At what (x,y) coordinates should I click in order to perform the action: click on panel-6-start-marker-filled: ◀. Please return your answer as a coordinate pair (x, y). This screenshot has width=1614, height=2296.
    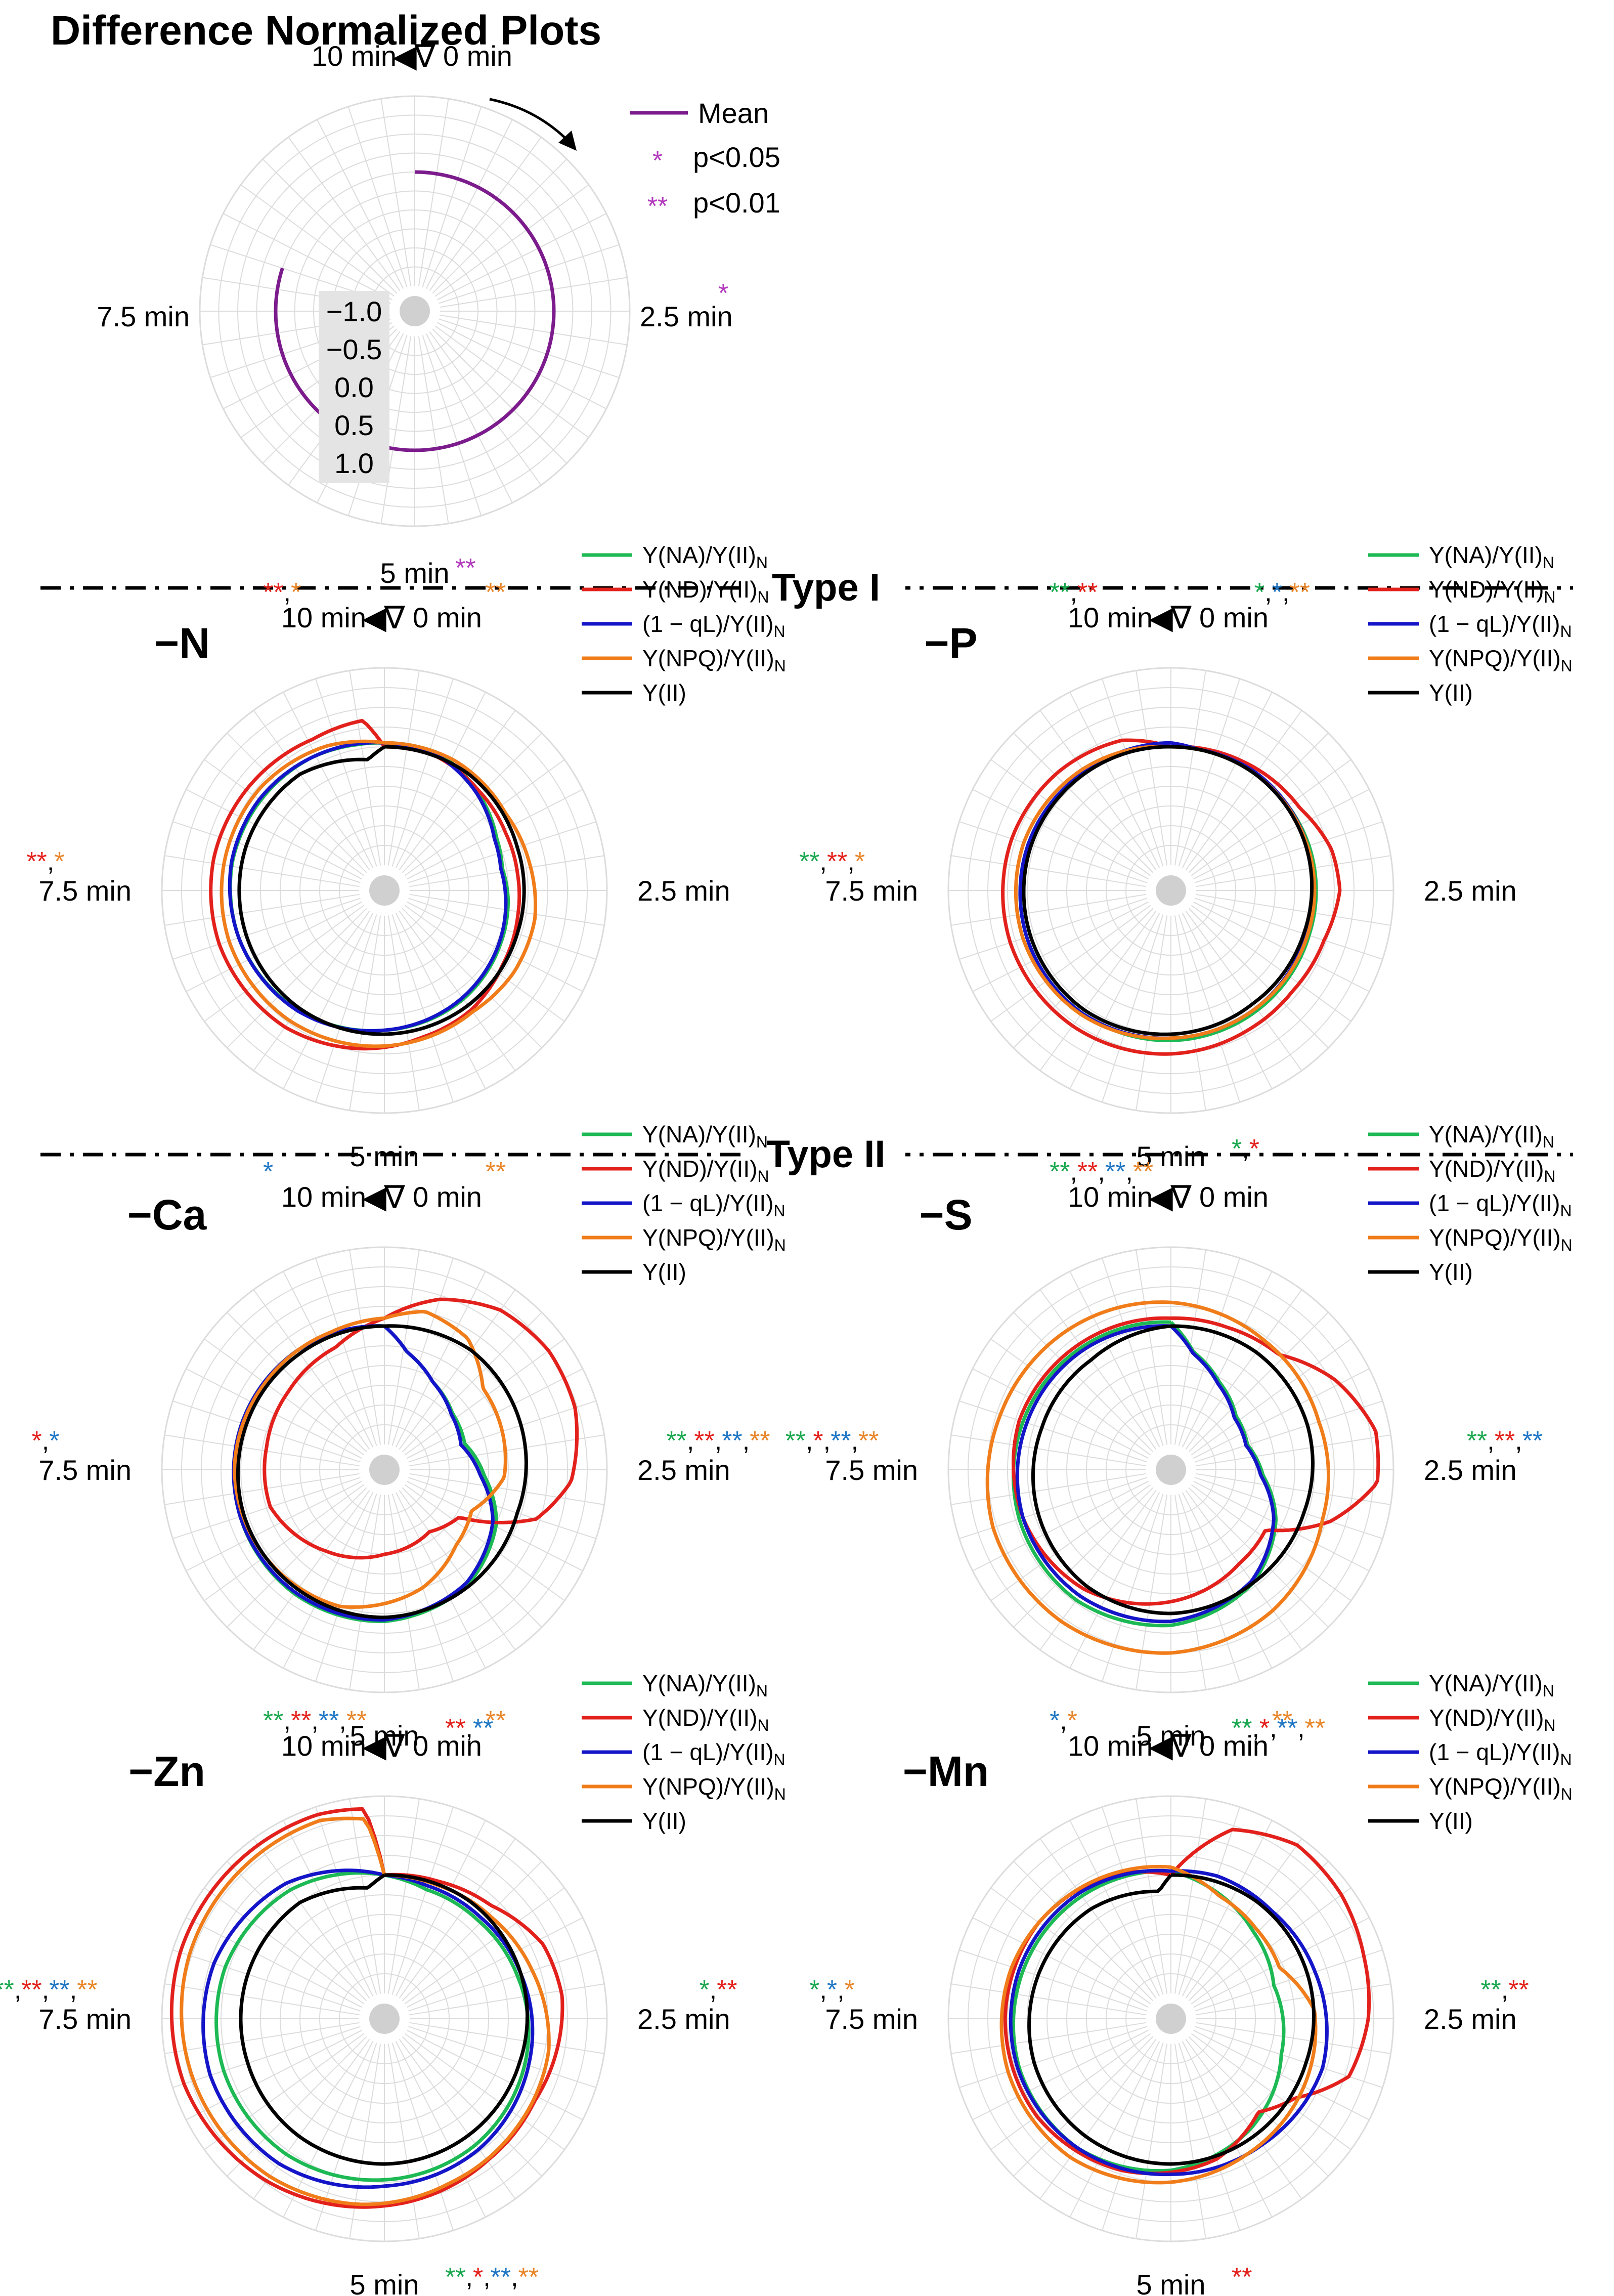
    Looking at the image, I should click on (1161, 1746).